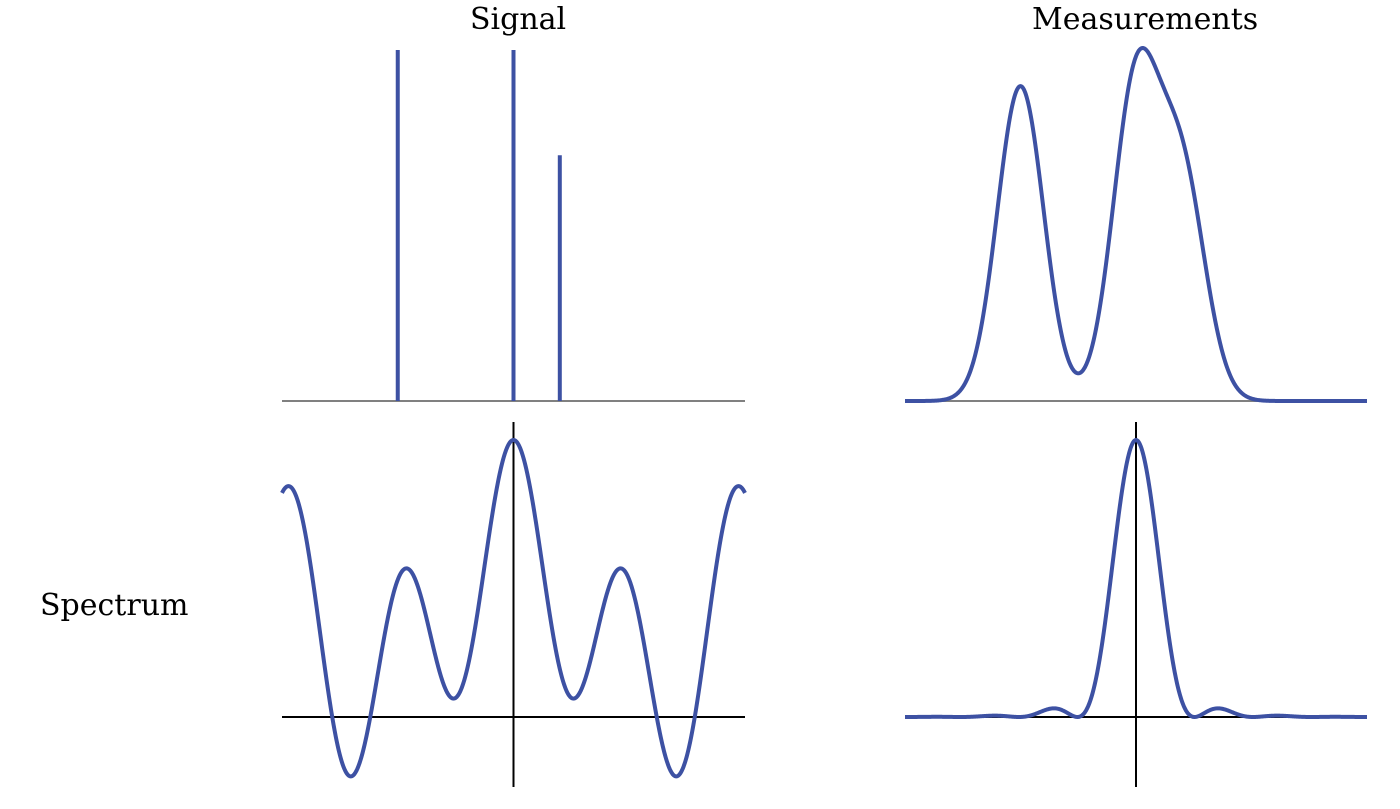 The width and height of the screenshot is (1400, 809). I want to click on measurements-panel, so click(1136, 224).